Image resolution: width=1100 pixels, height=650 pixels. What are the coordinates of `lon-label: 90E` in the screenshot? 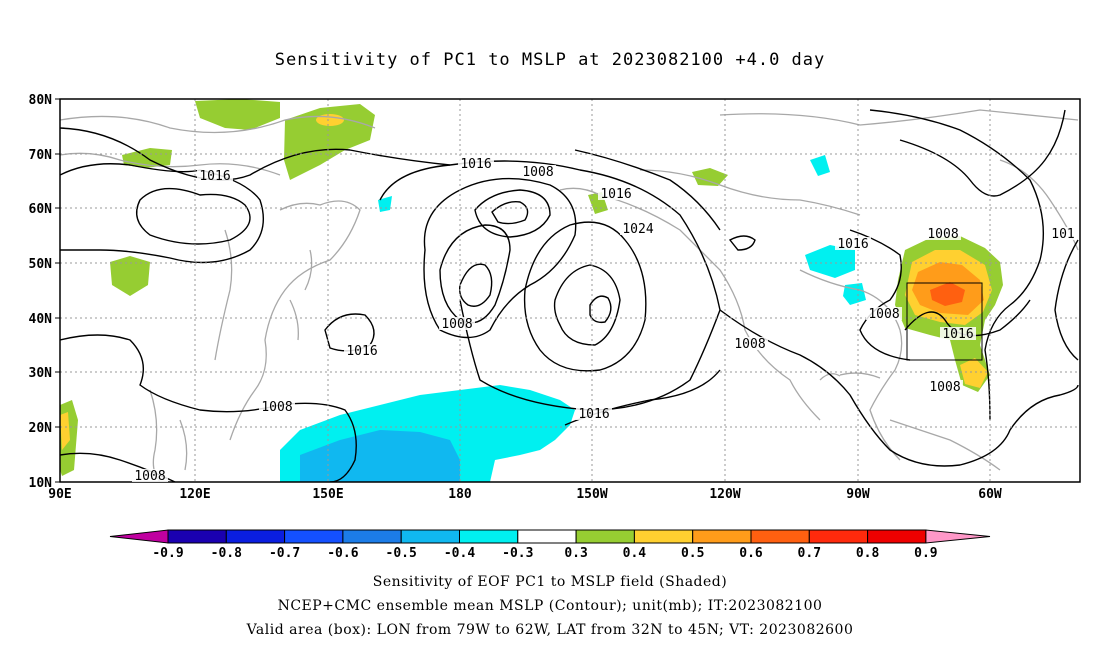 It's located at (59, 494).